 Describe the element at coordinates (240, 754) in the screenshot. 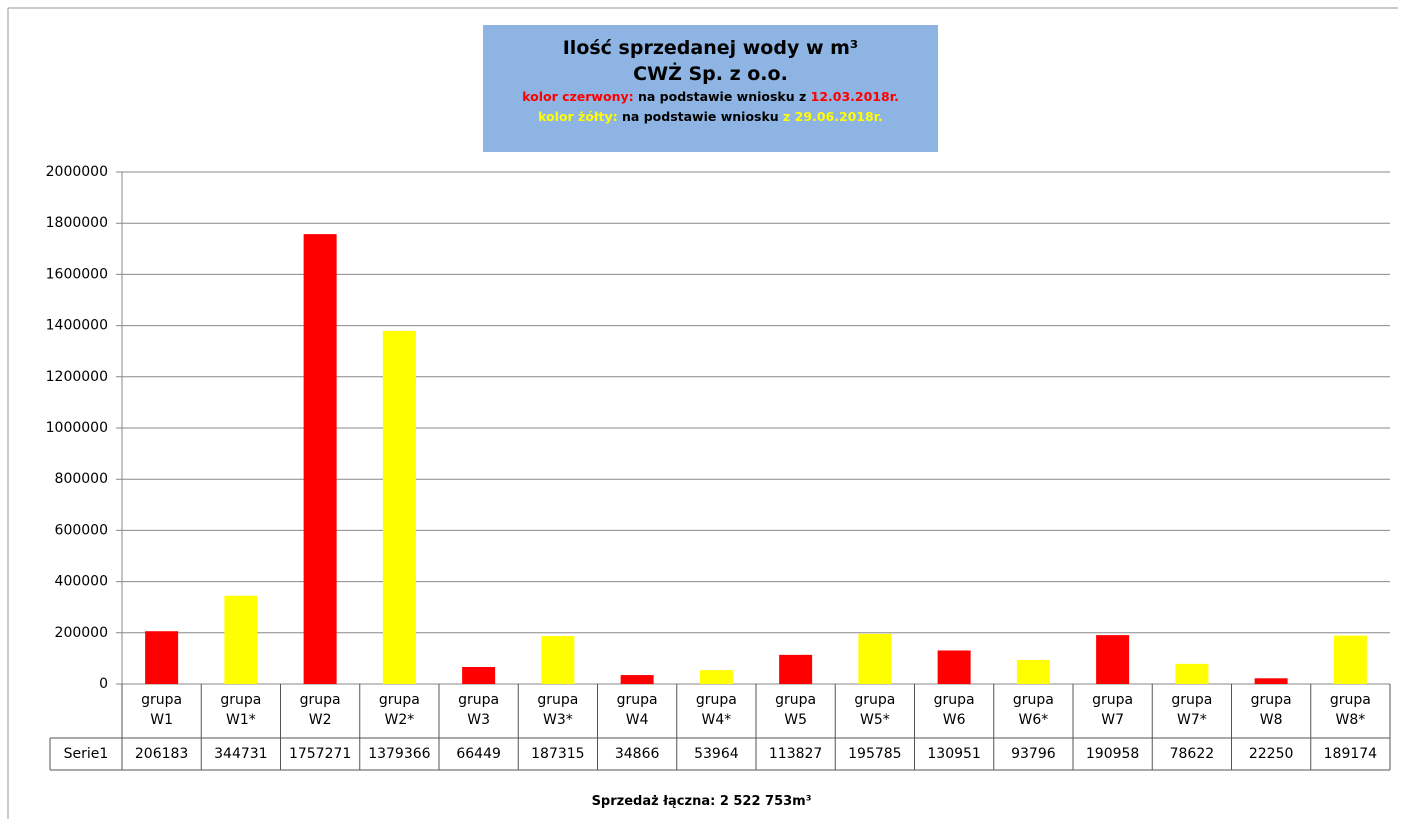

I see `table-value: 344731` at that location.